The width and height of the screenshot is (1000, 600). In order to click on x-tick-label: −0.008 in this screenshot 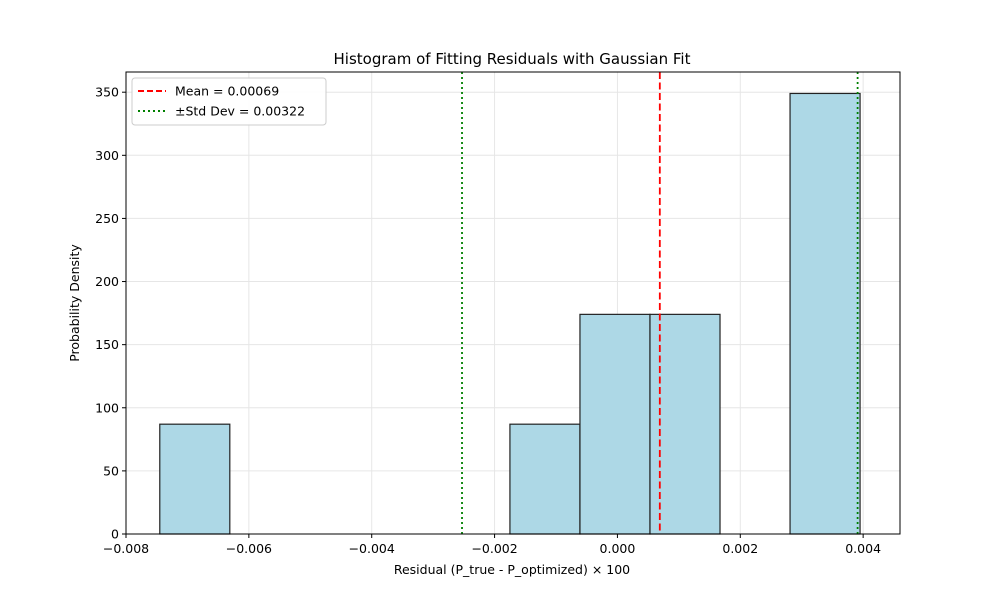, I will do `click(126, 548)`.